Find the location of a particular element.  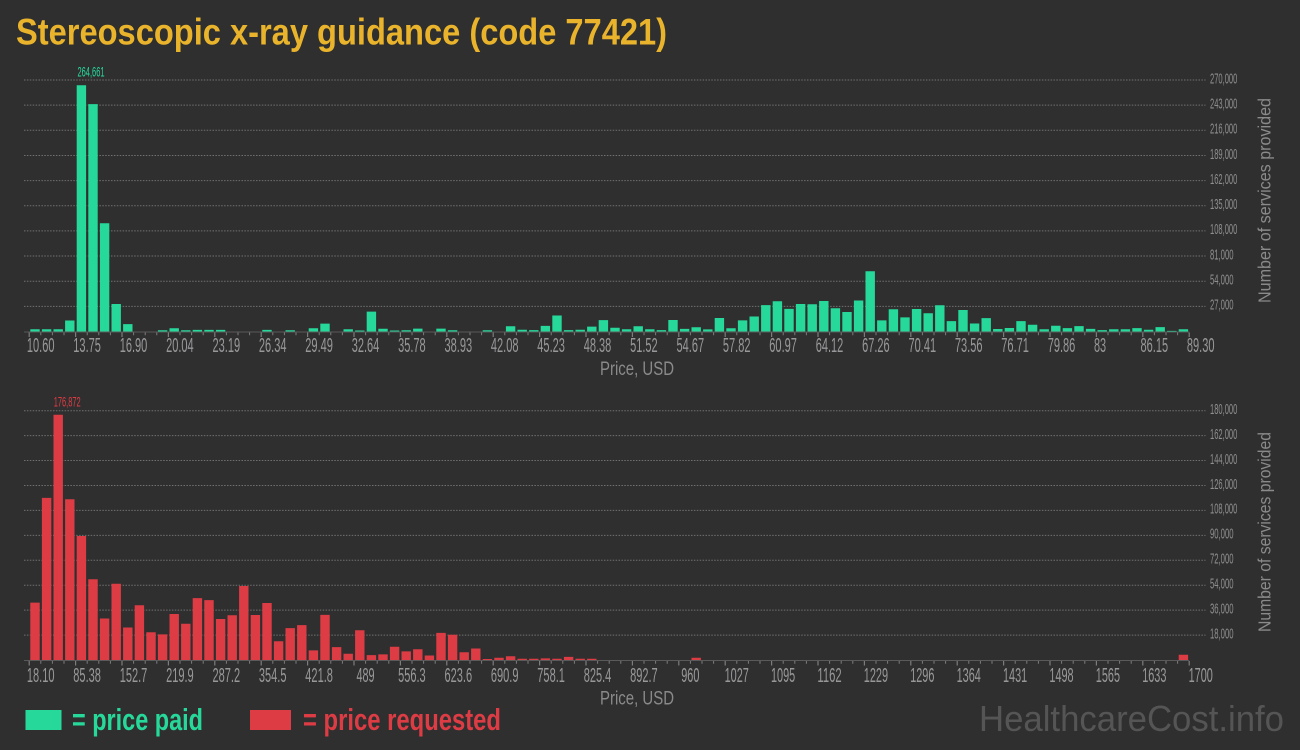

svg-text: HealthcareCost.info is located at coordinates (1131, 718).